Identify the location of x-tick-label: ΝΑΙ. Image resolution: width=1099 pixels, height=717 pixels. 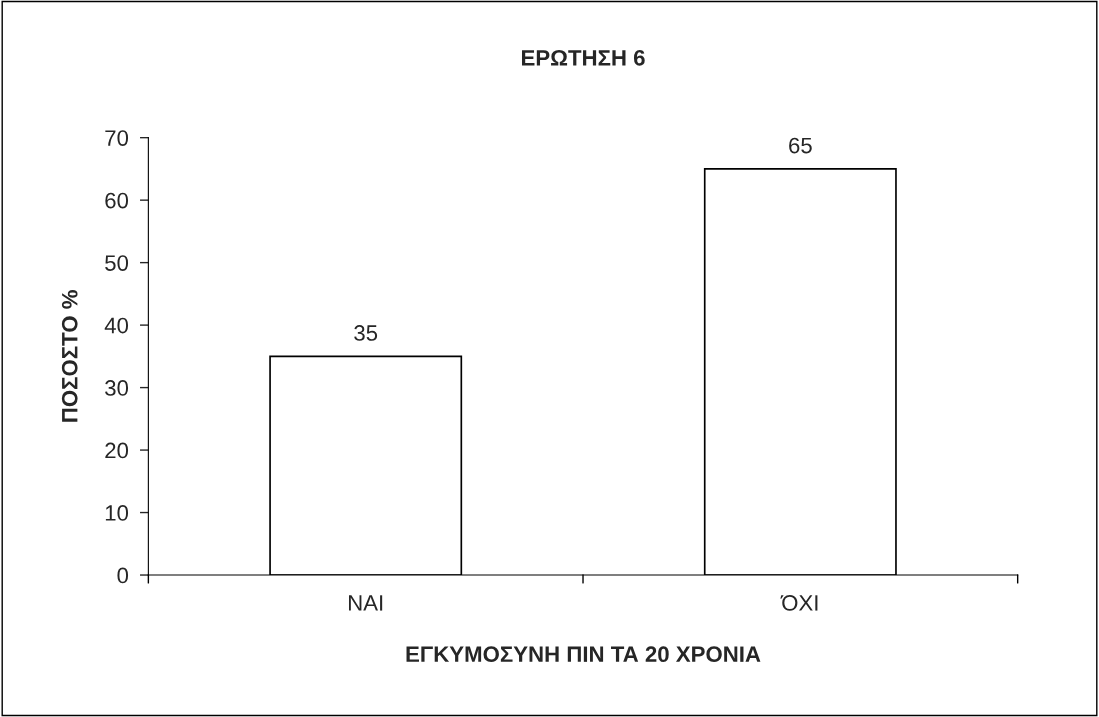
(365, 603).